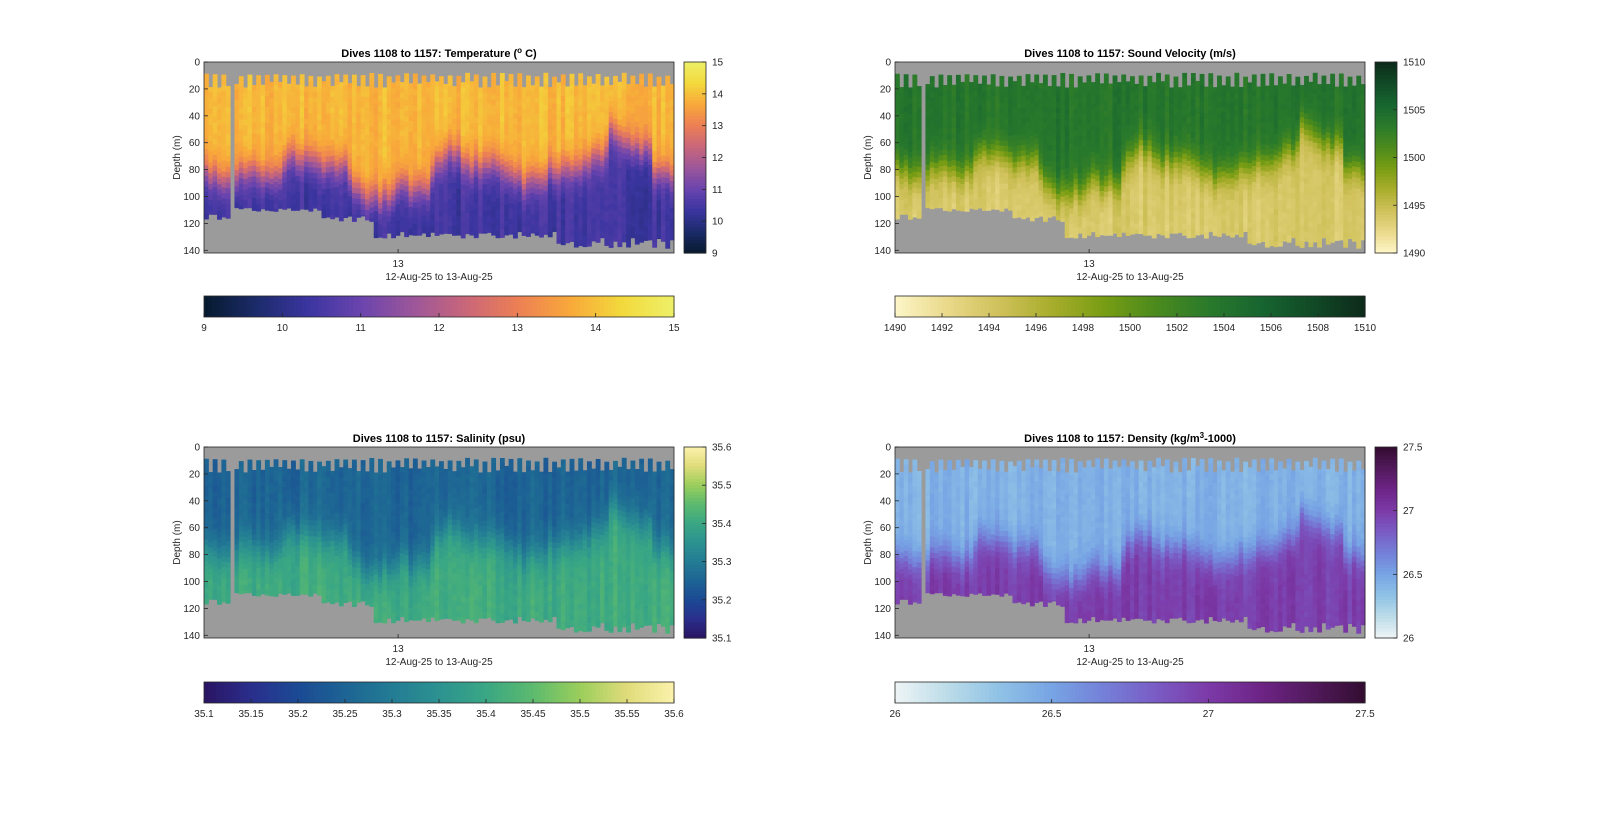 This screenshot has width=1600, height=830. What do you see at coordinates (674, 328) in the screenshot?
I see `colorbar-tick-label: 15` at bounding box center [674, 328].